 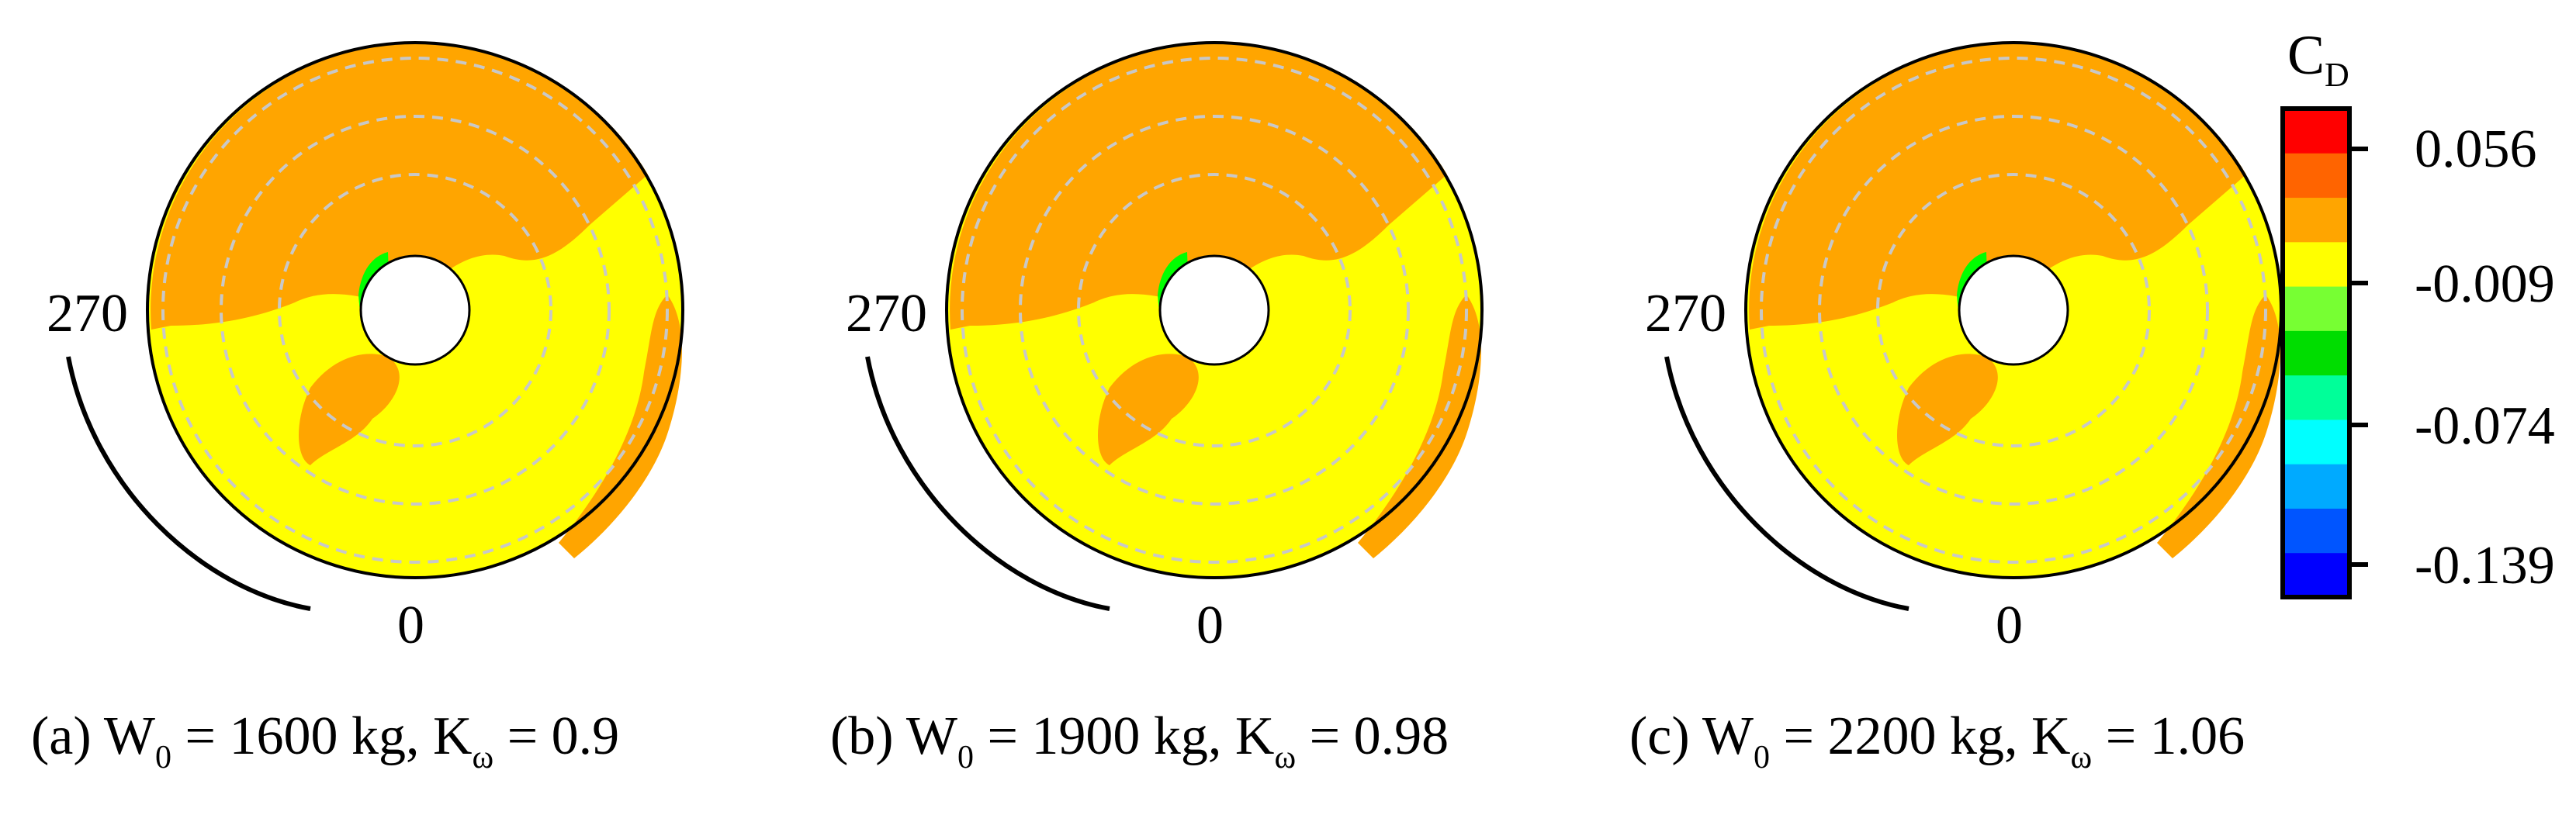 What do you see at coordinates (1139, 741) in the screenshot?
I see `panel-caption: (b) W0 = 1900 kg, Kω = 0.98` at bounding box center [1139, 741].